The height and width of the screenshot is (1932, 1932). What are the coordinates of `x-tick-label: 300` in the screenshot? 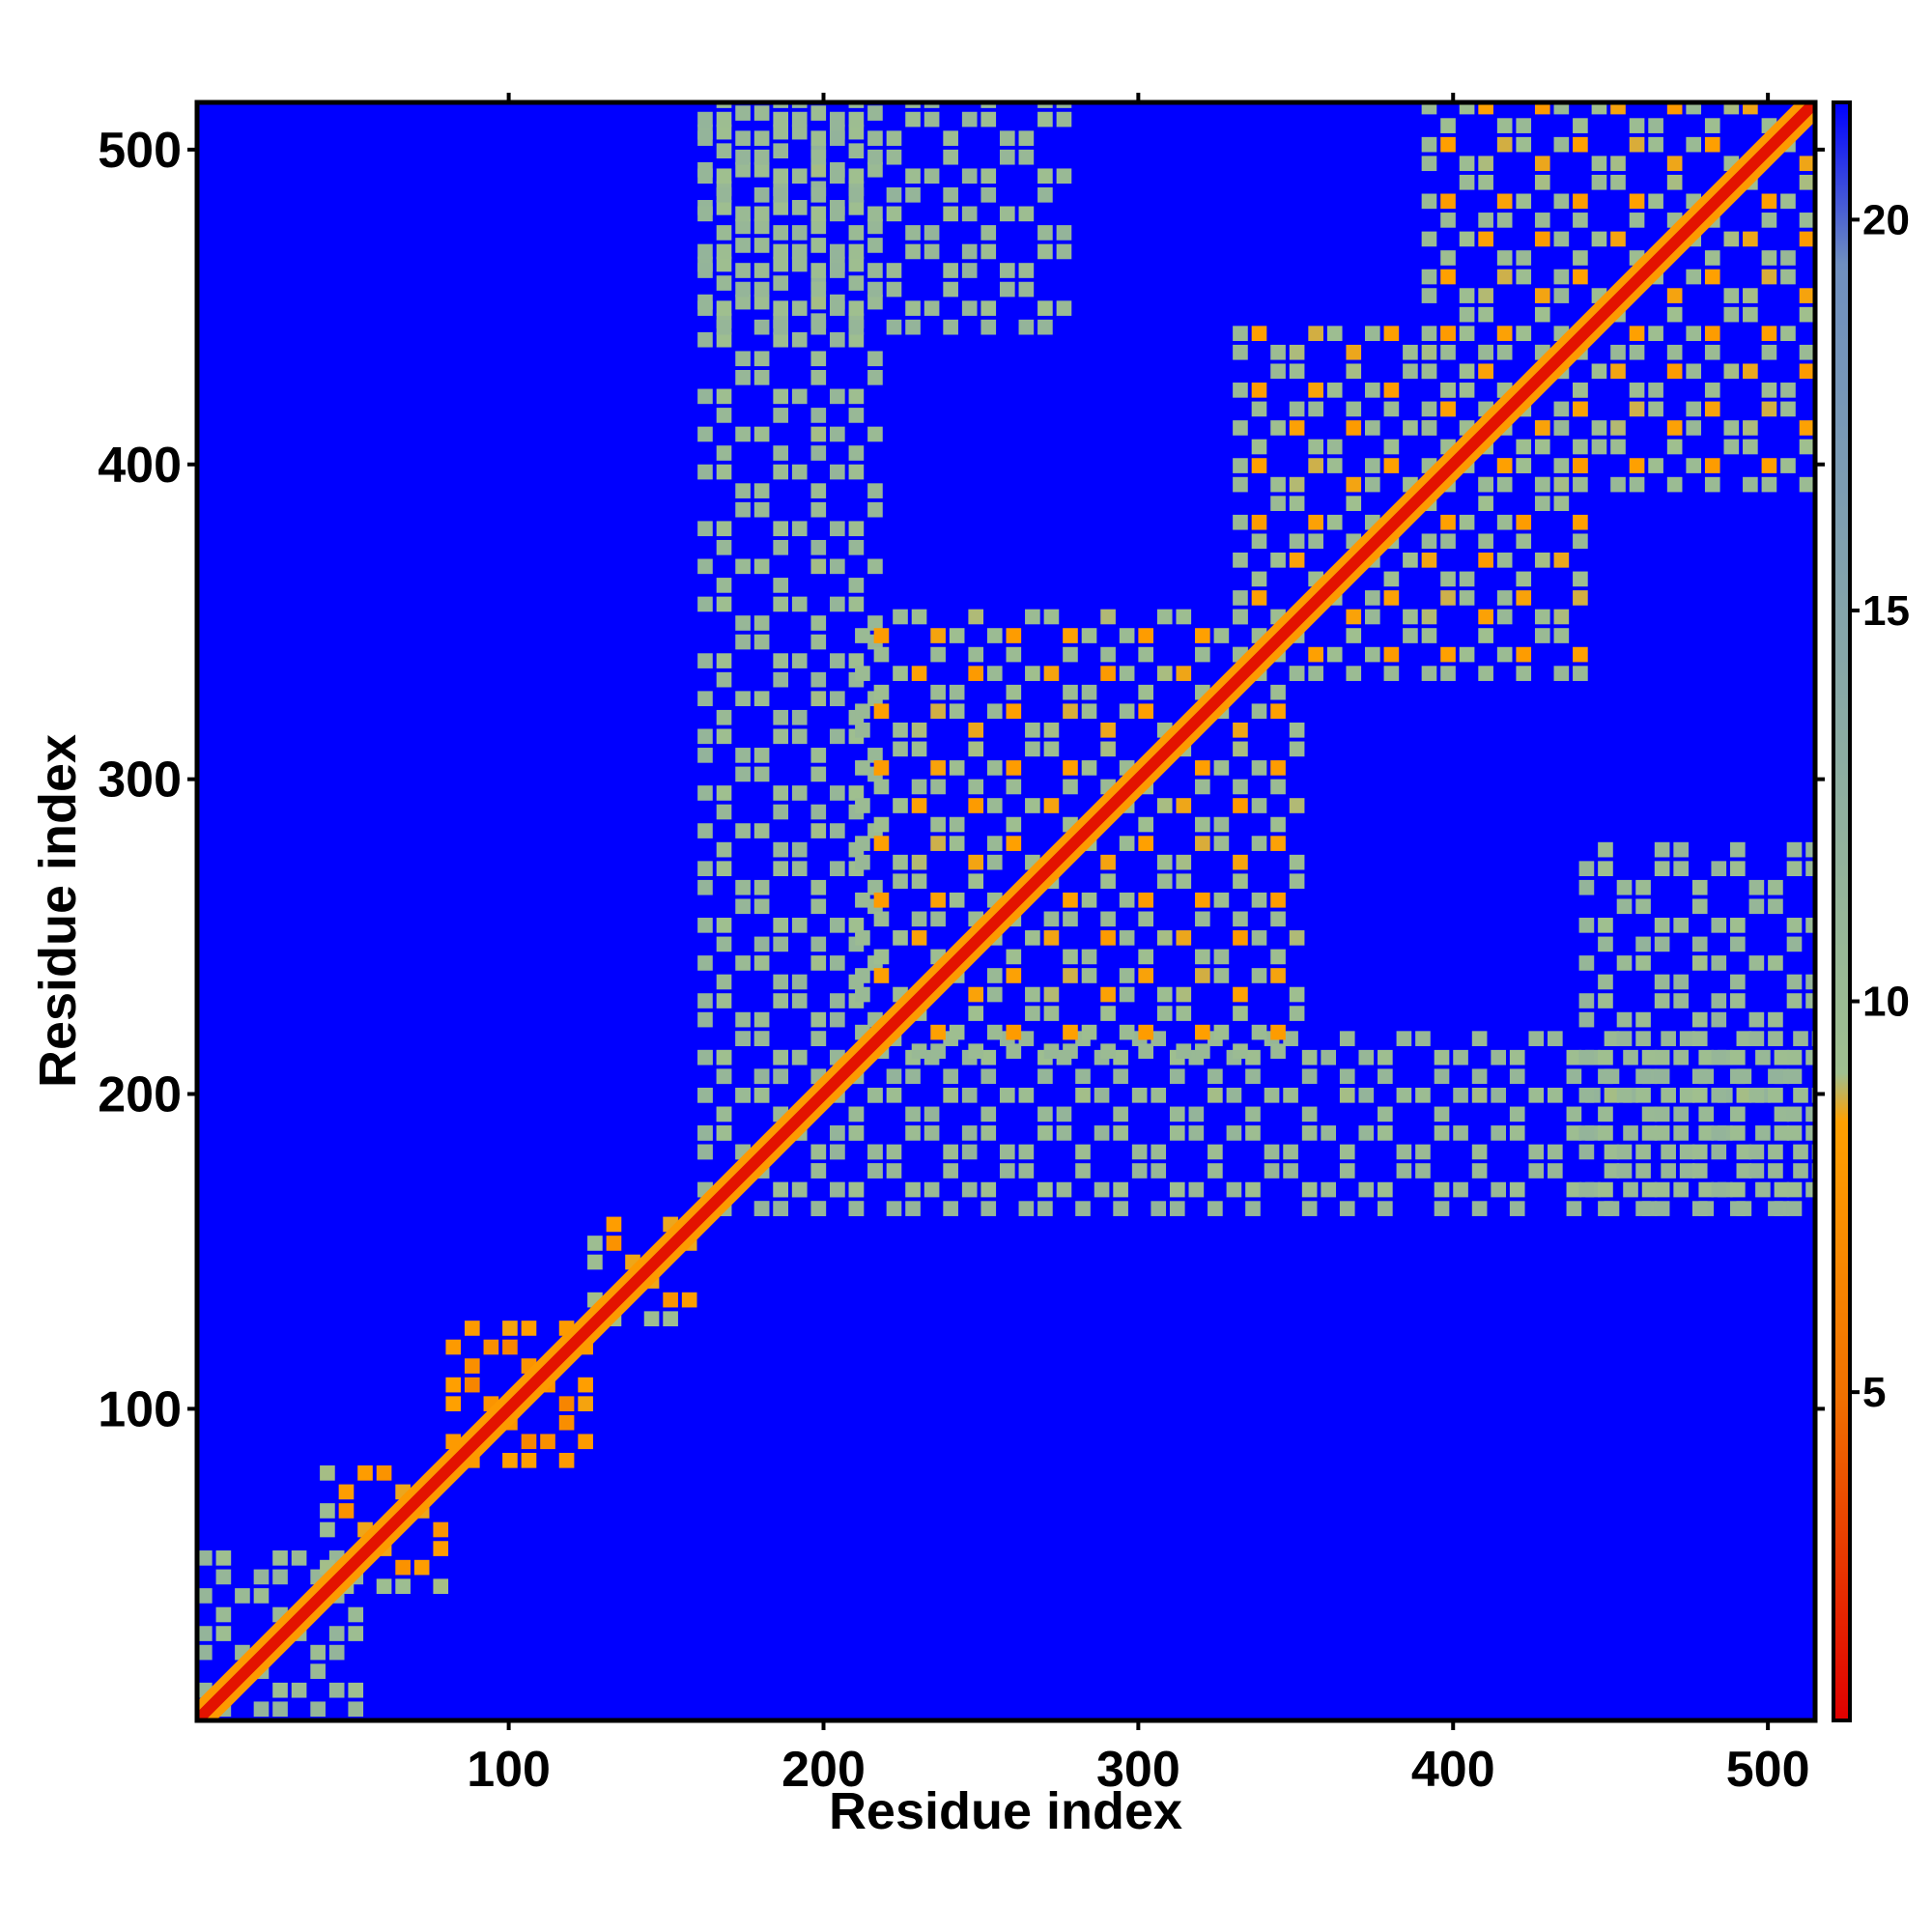 It's located at (1138, 1770).